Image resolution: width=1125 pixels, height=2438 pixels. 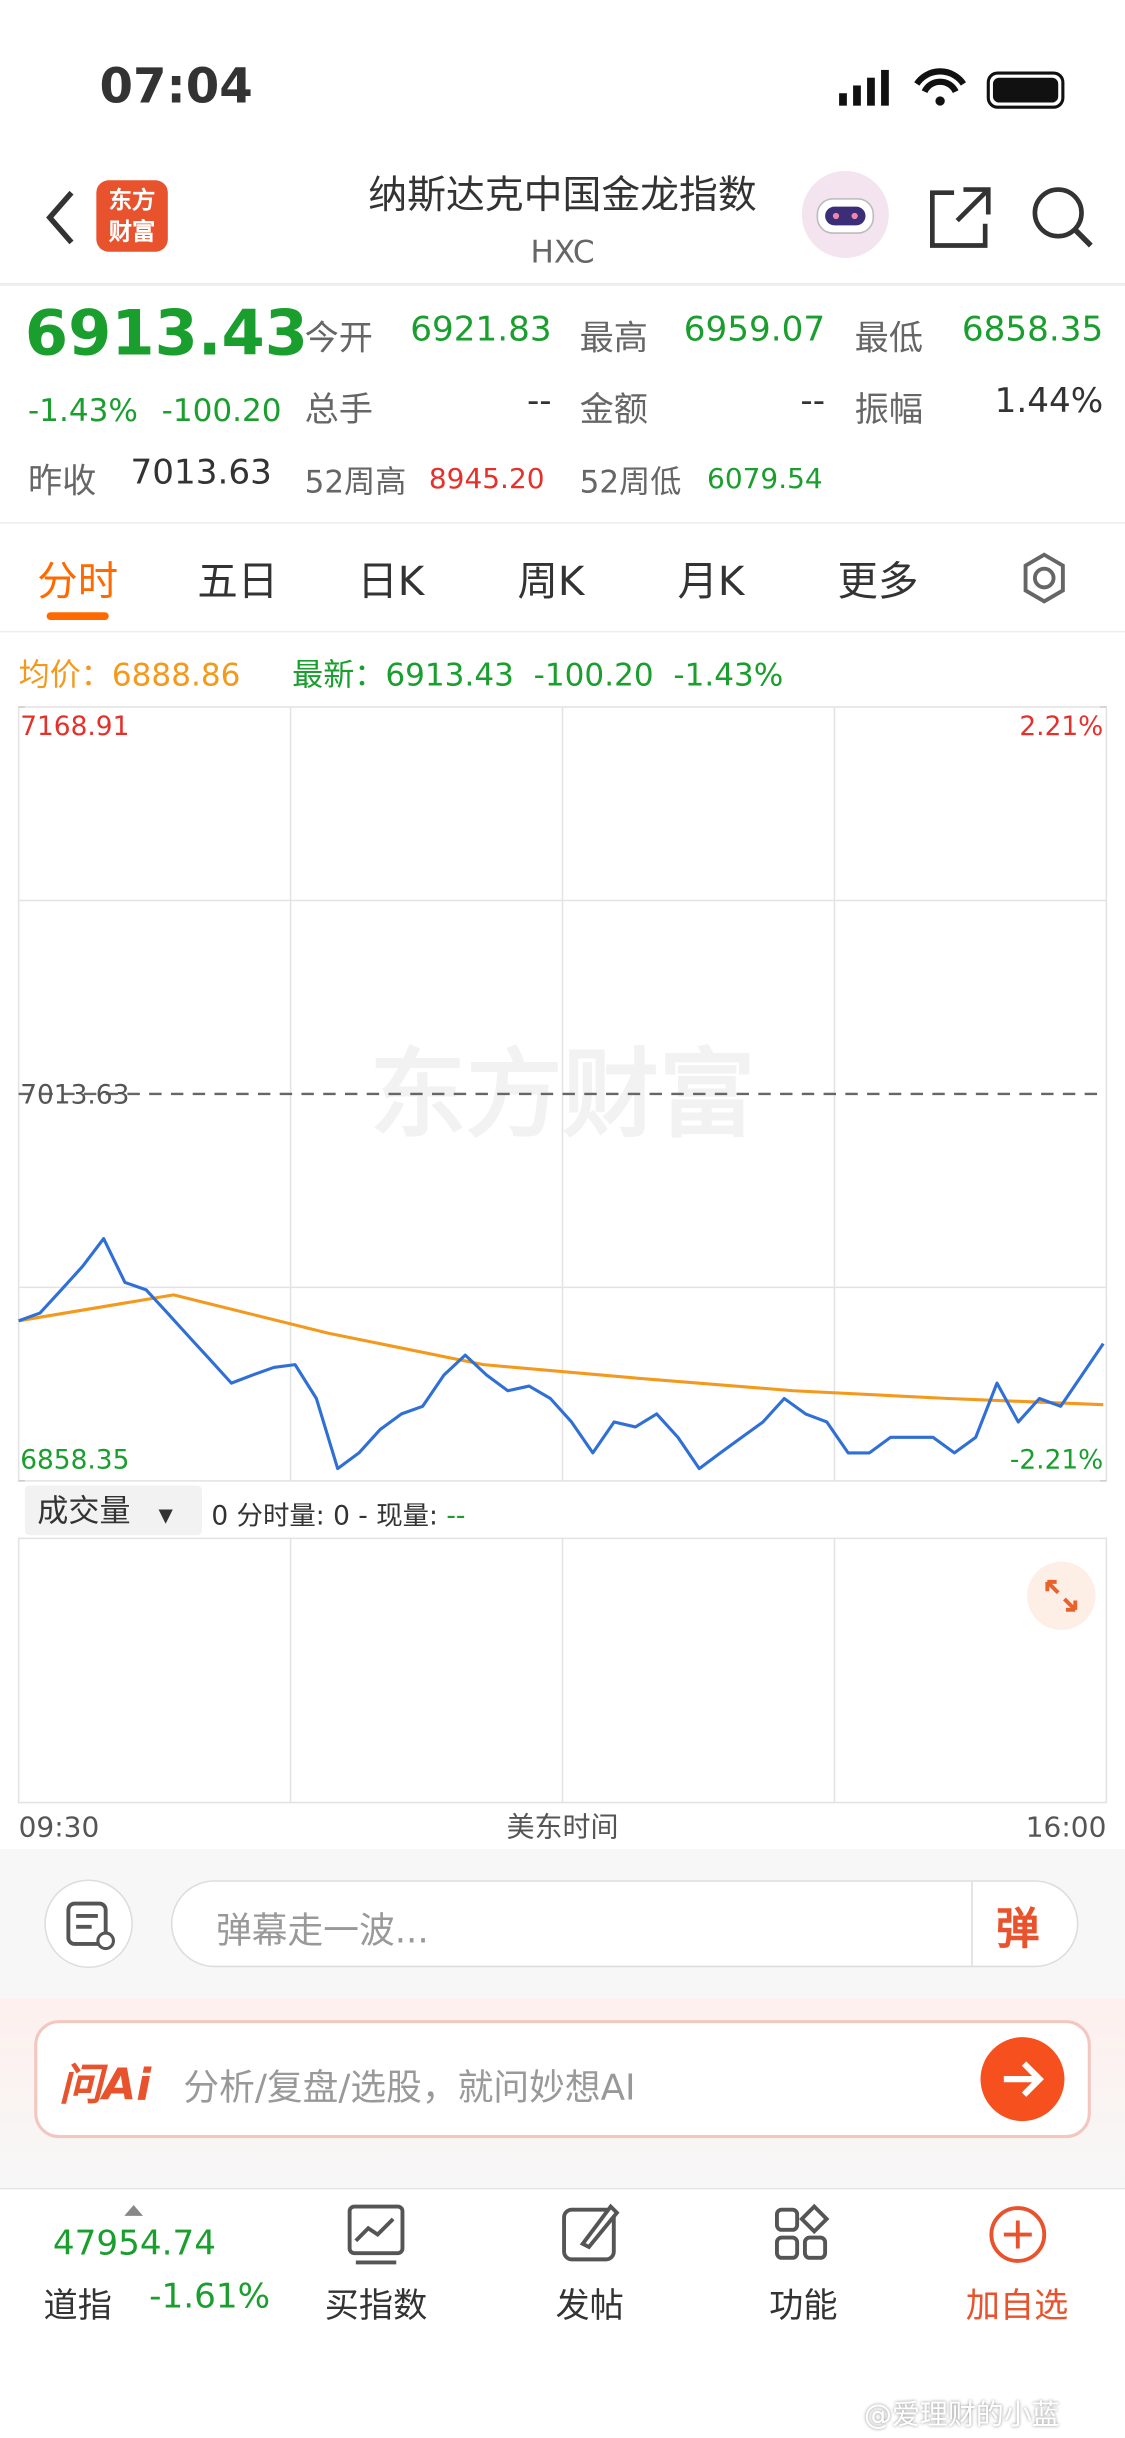 What do you see at coordinates (449, 674) in the screenshot?
I see `latest-value: 6913.43` at bounding box center [449, 674].